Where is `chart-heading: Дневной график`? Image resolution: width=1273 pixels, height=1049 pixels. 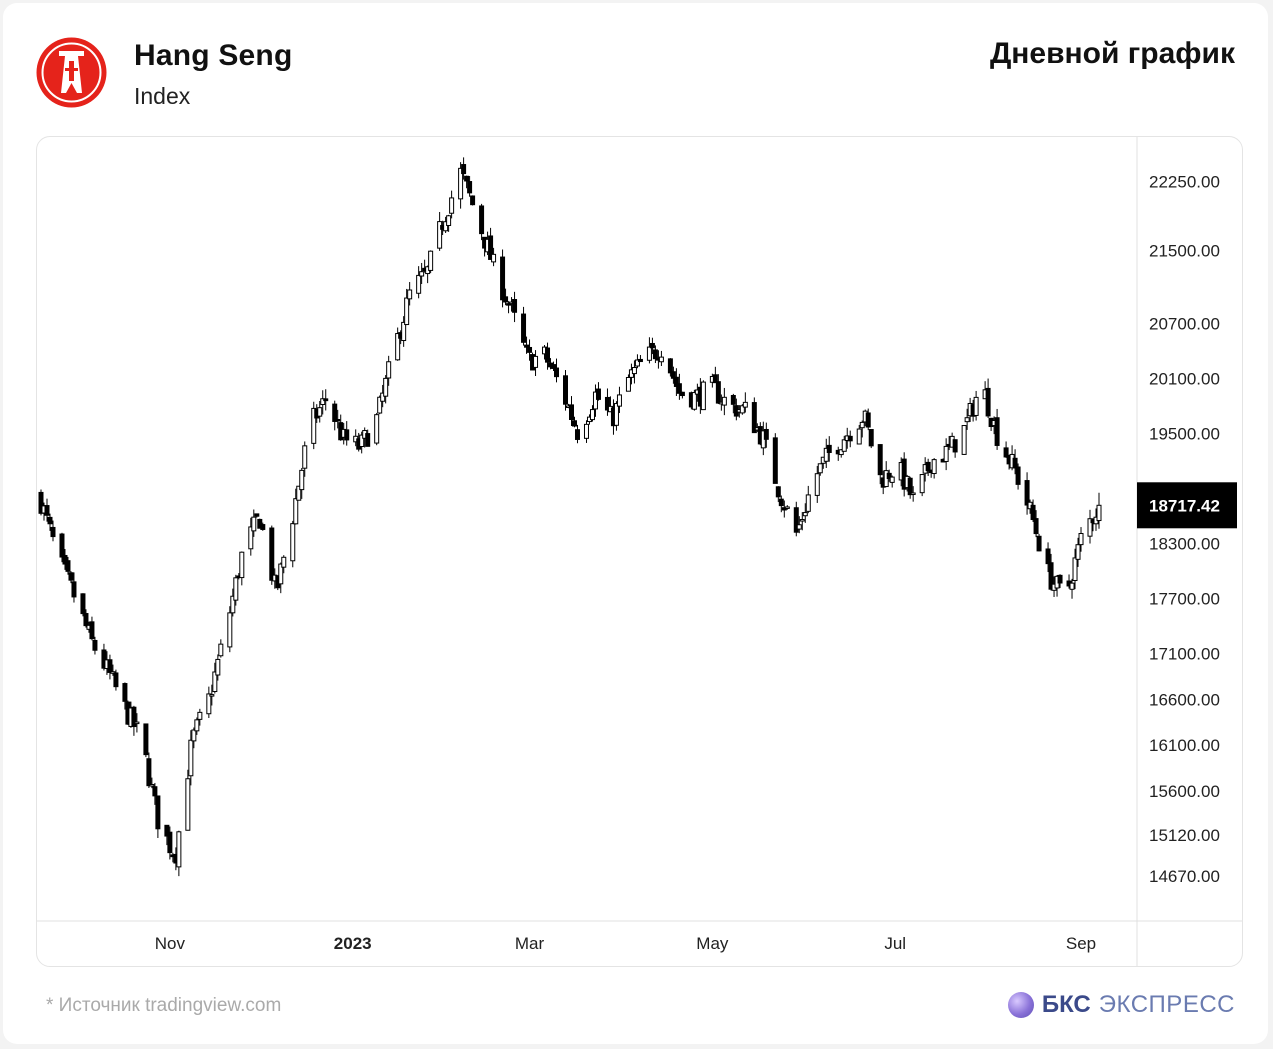
chart-heading: Дневной график is located at coordinates (1112, 53).